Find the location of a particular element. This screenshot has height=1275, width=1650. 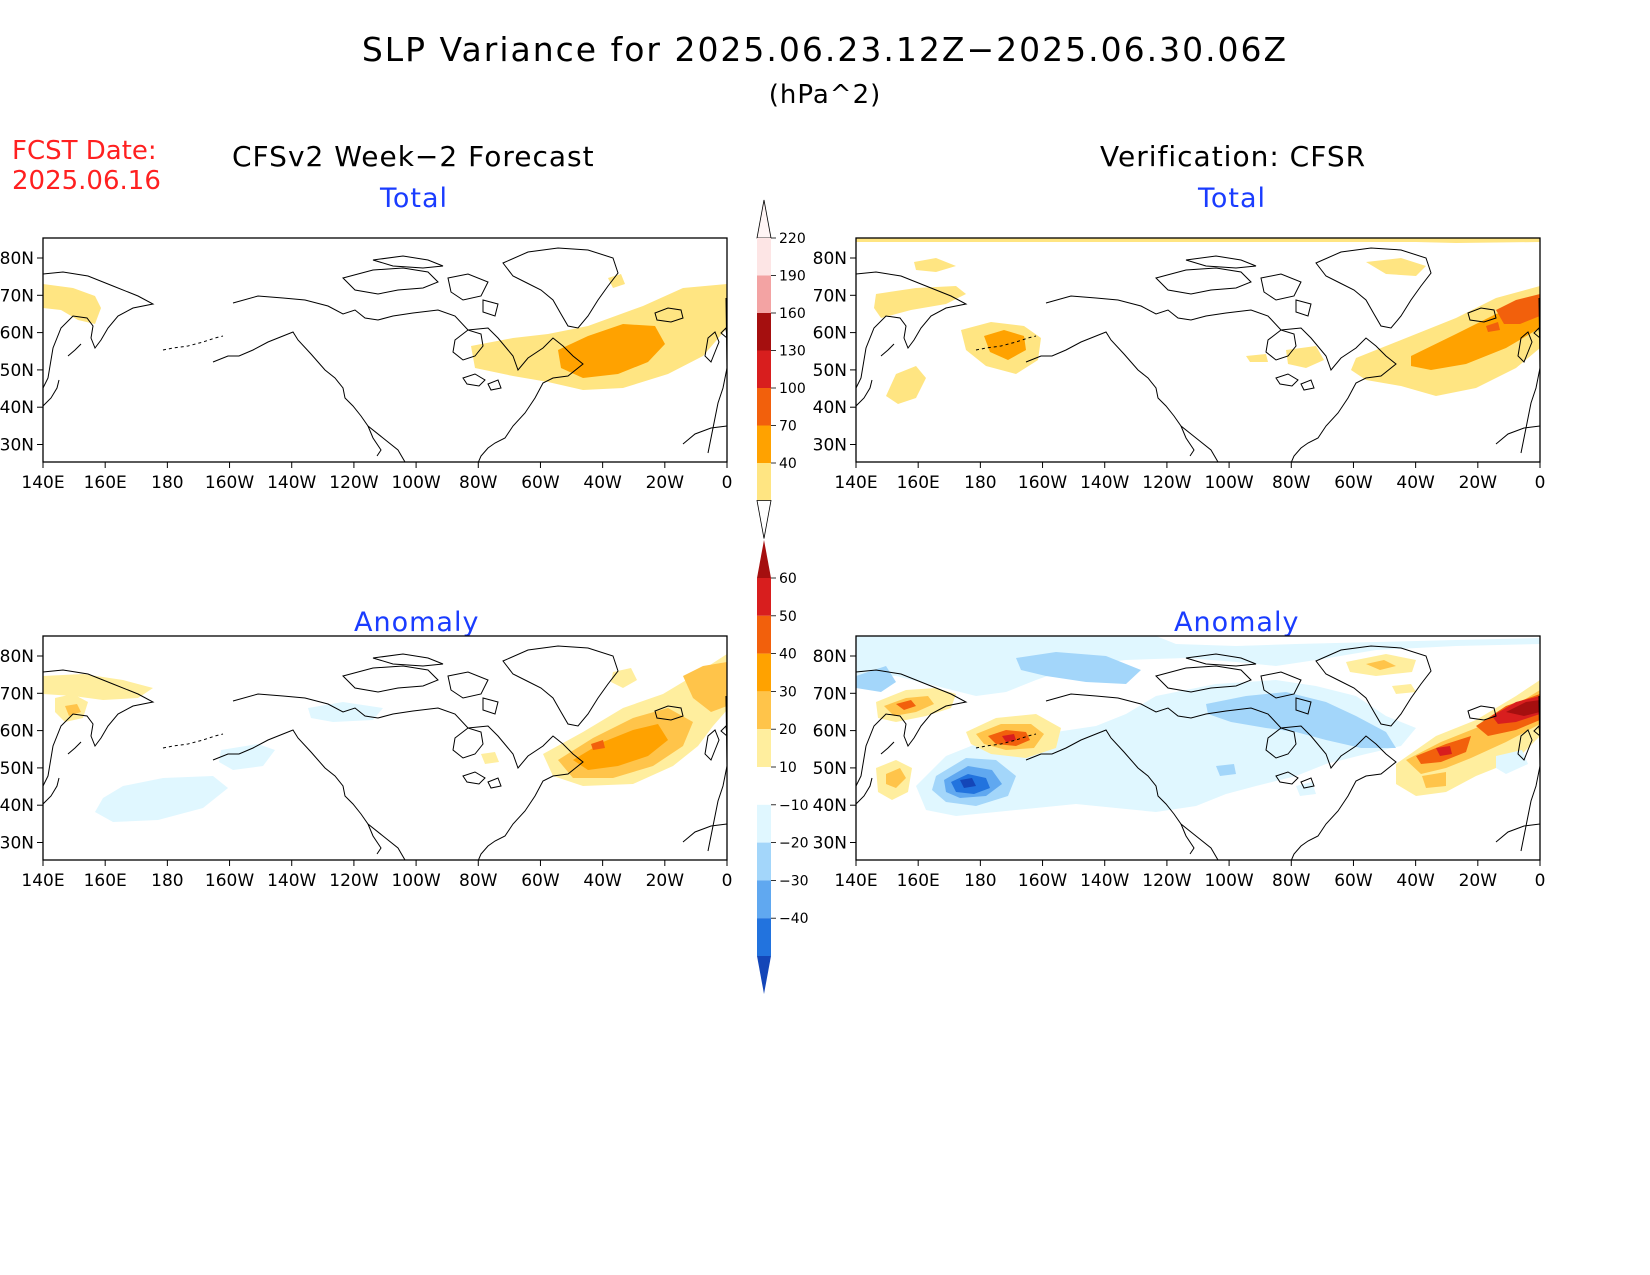

lon-tick-label-forecast-total: 60W is located at coordinates (540, 483).